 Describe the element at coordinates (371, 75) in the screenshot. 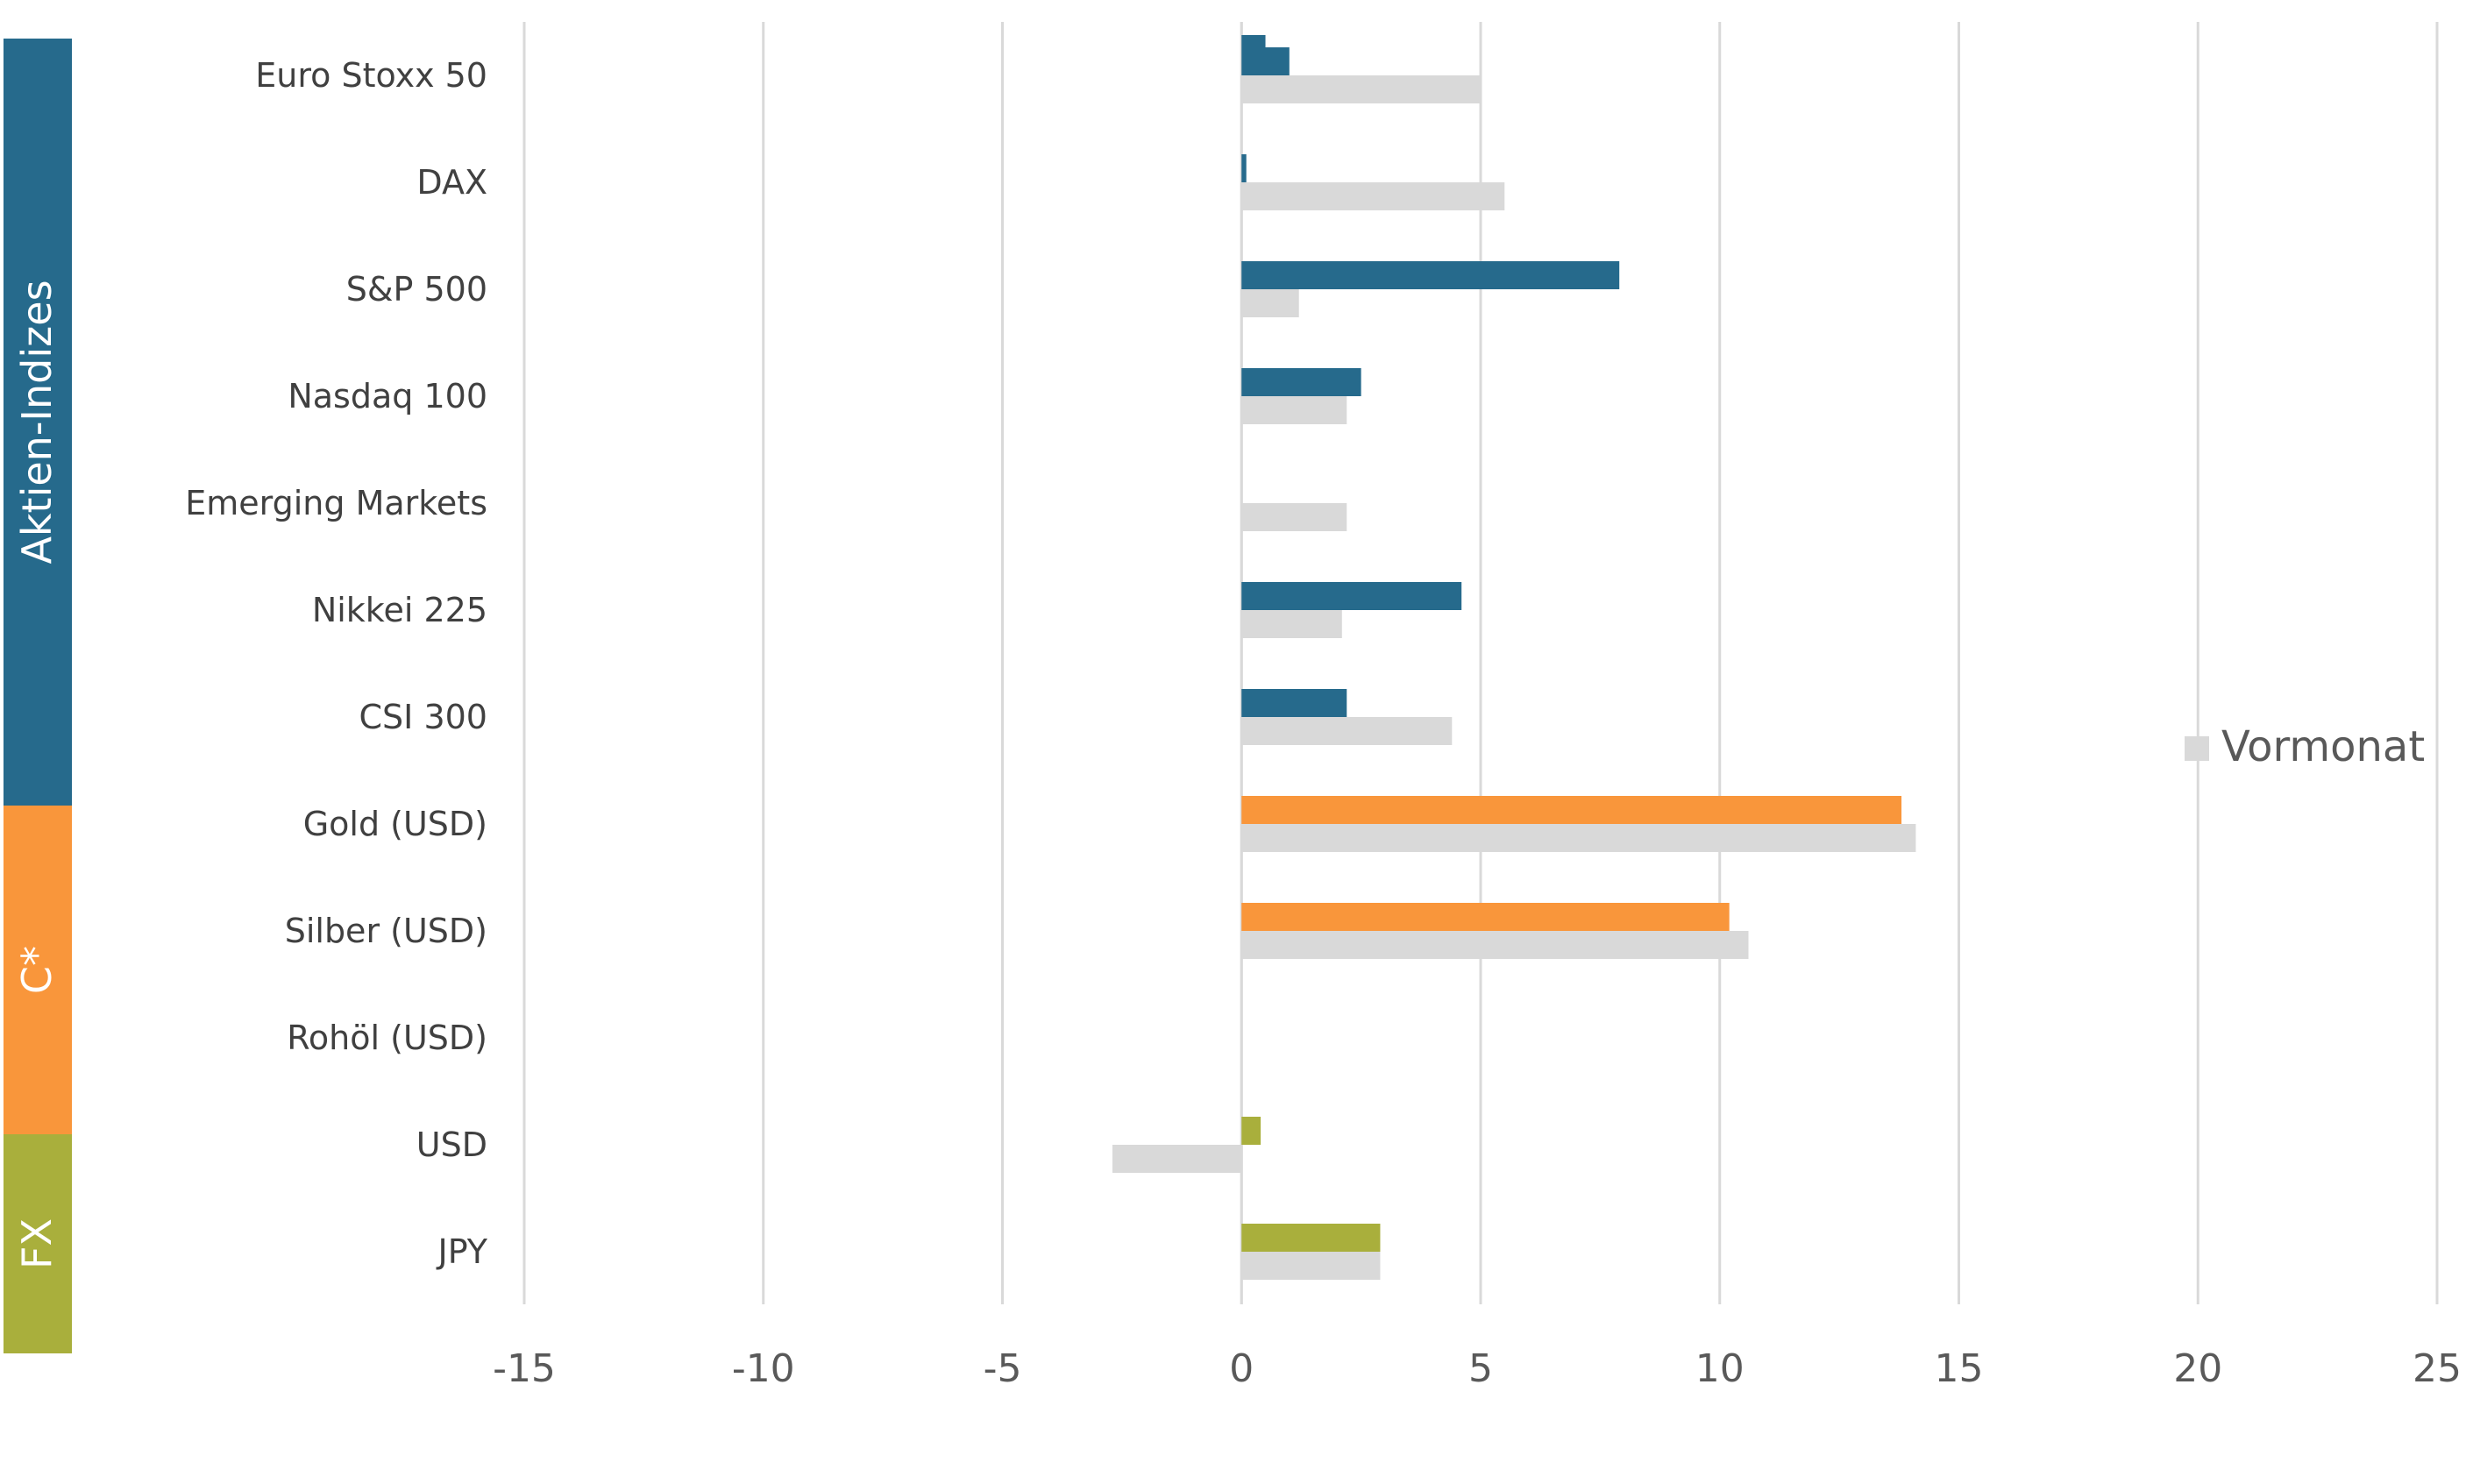

I see `category-label-0: Euro Stoxx 50` at that location.